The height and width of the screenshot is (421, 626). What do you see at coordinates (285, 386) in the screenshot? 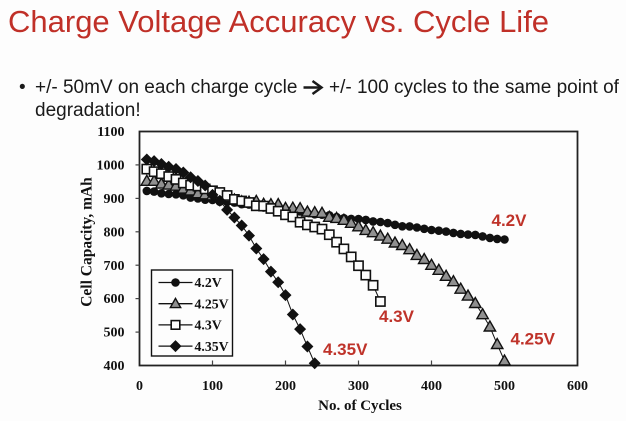
I see `svg-text: 200` at bounding box center [285, 386].